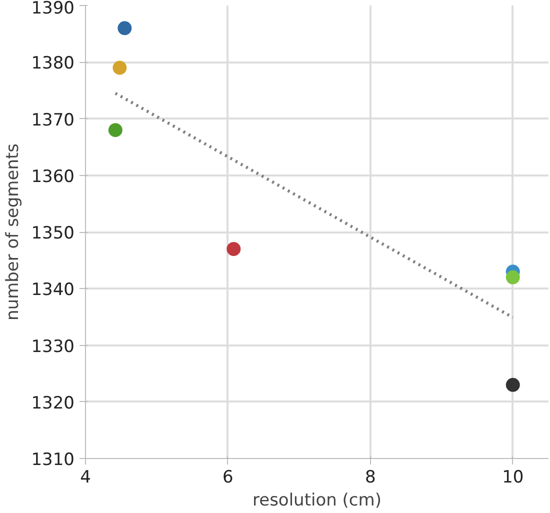 The height and width of the screenshot is (513, 550). I want to click on x-tick-label: 6, so click(228, 478).